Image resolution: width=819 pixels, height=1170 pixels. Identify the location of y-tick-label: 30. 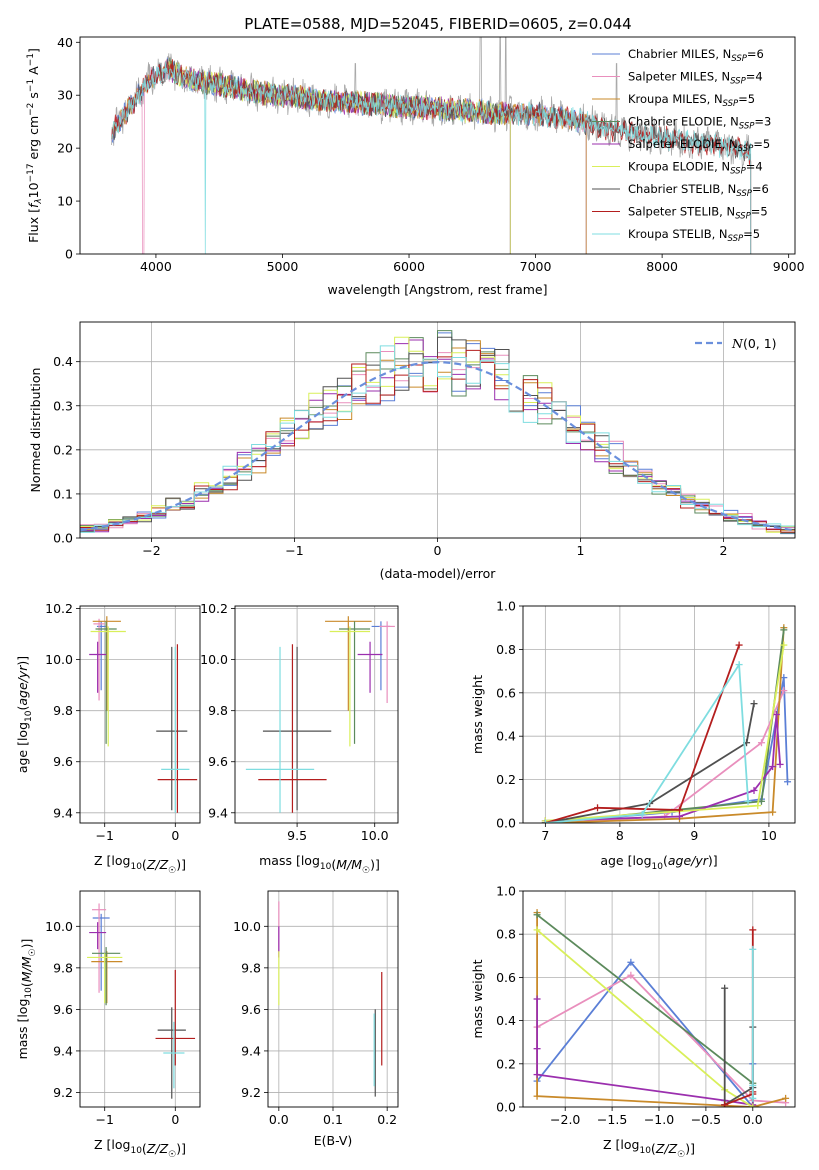
(65, 95).